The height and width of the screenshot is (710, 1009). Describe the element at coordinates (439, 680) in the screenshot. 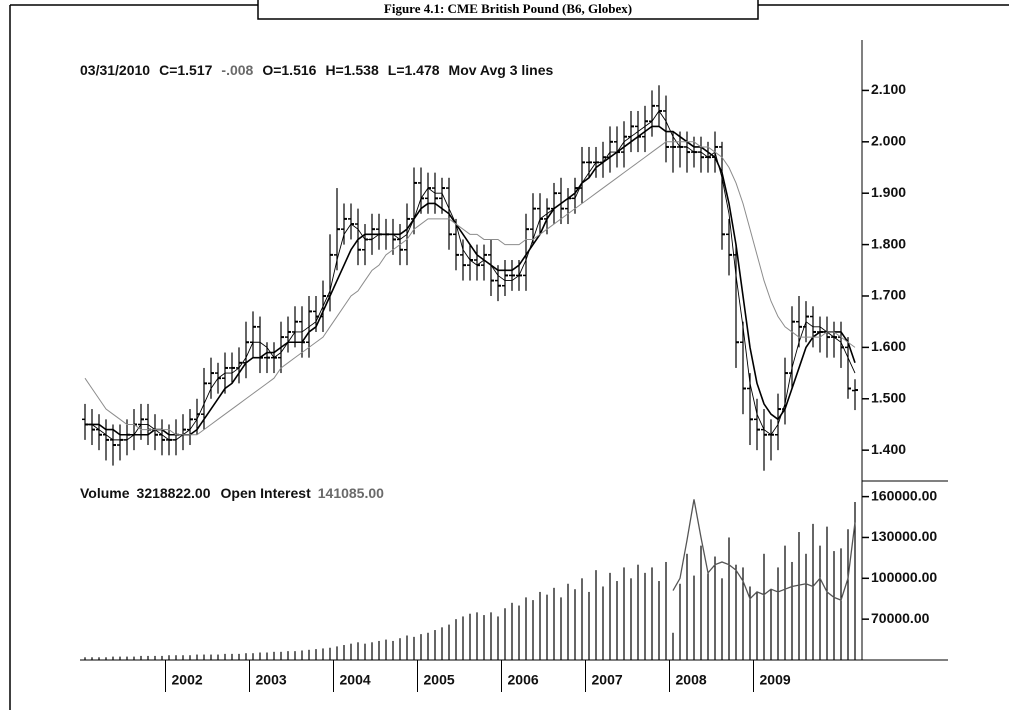

I see `x-tick-label: 2005` at that location.